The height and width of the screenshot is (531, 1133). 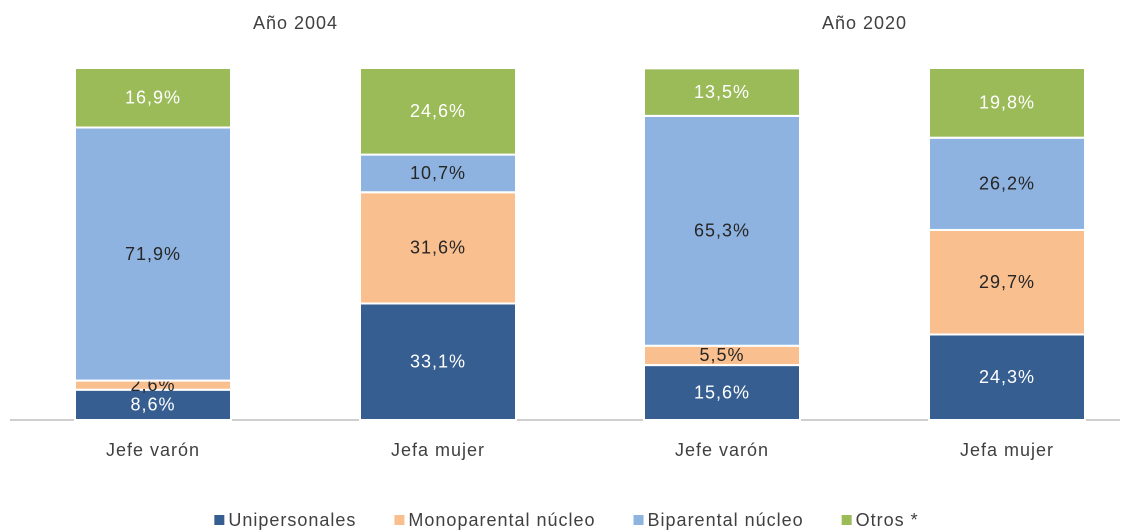 What do you see at coordinates (726, 520) in the screenshot?
I see `legend-label: Biparental núcleo` at bounding box center [726, 520].